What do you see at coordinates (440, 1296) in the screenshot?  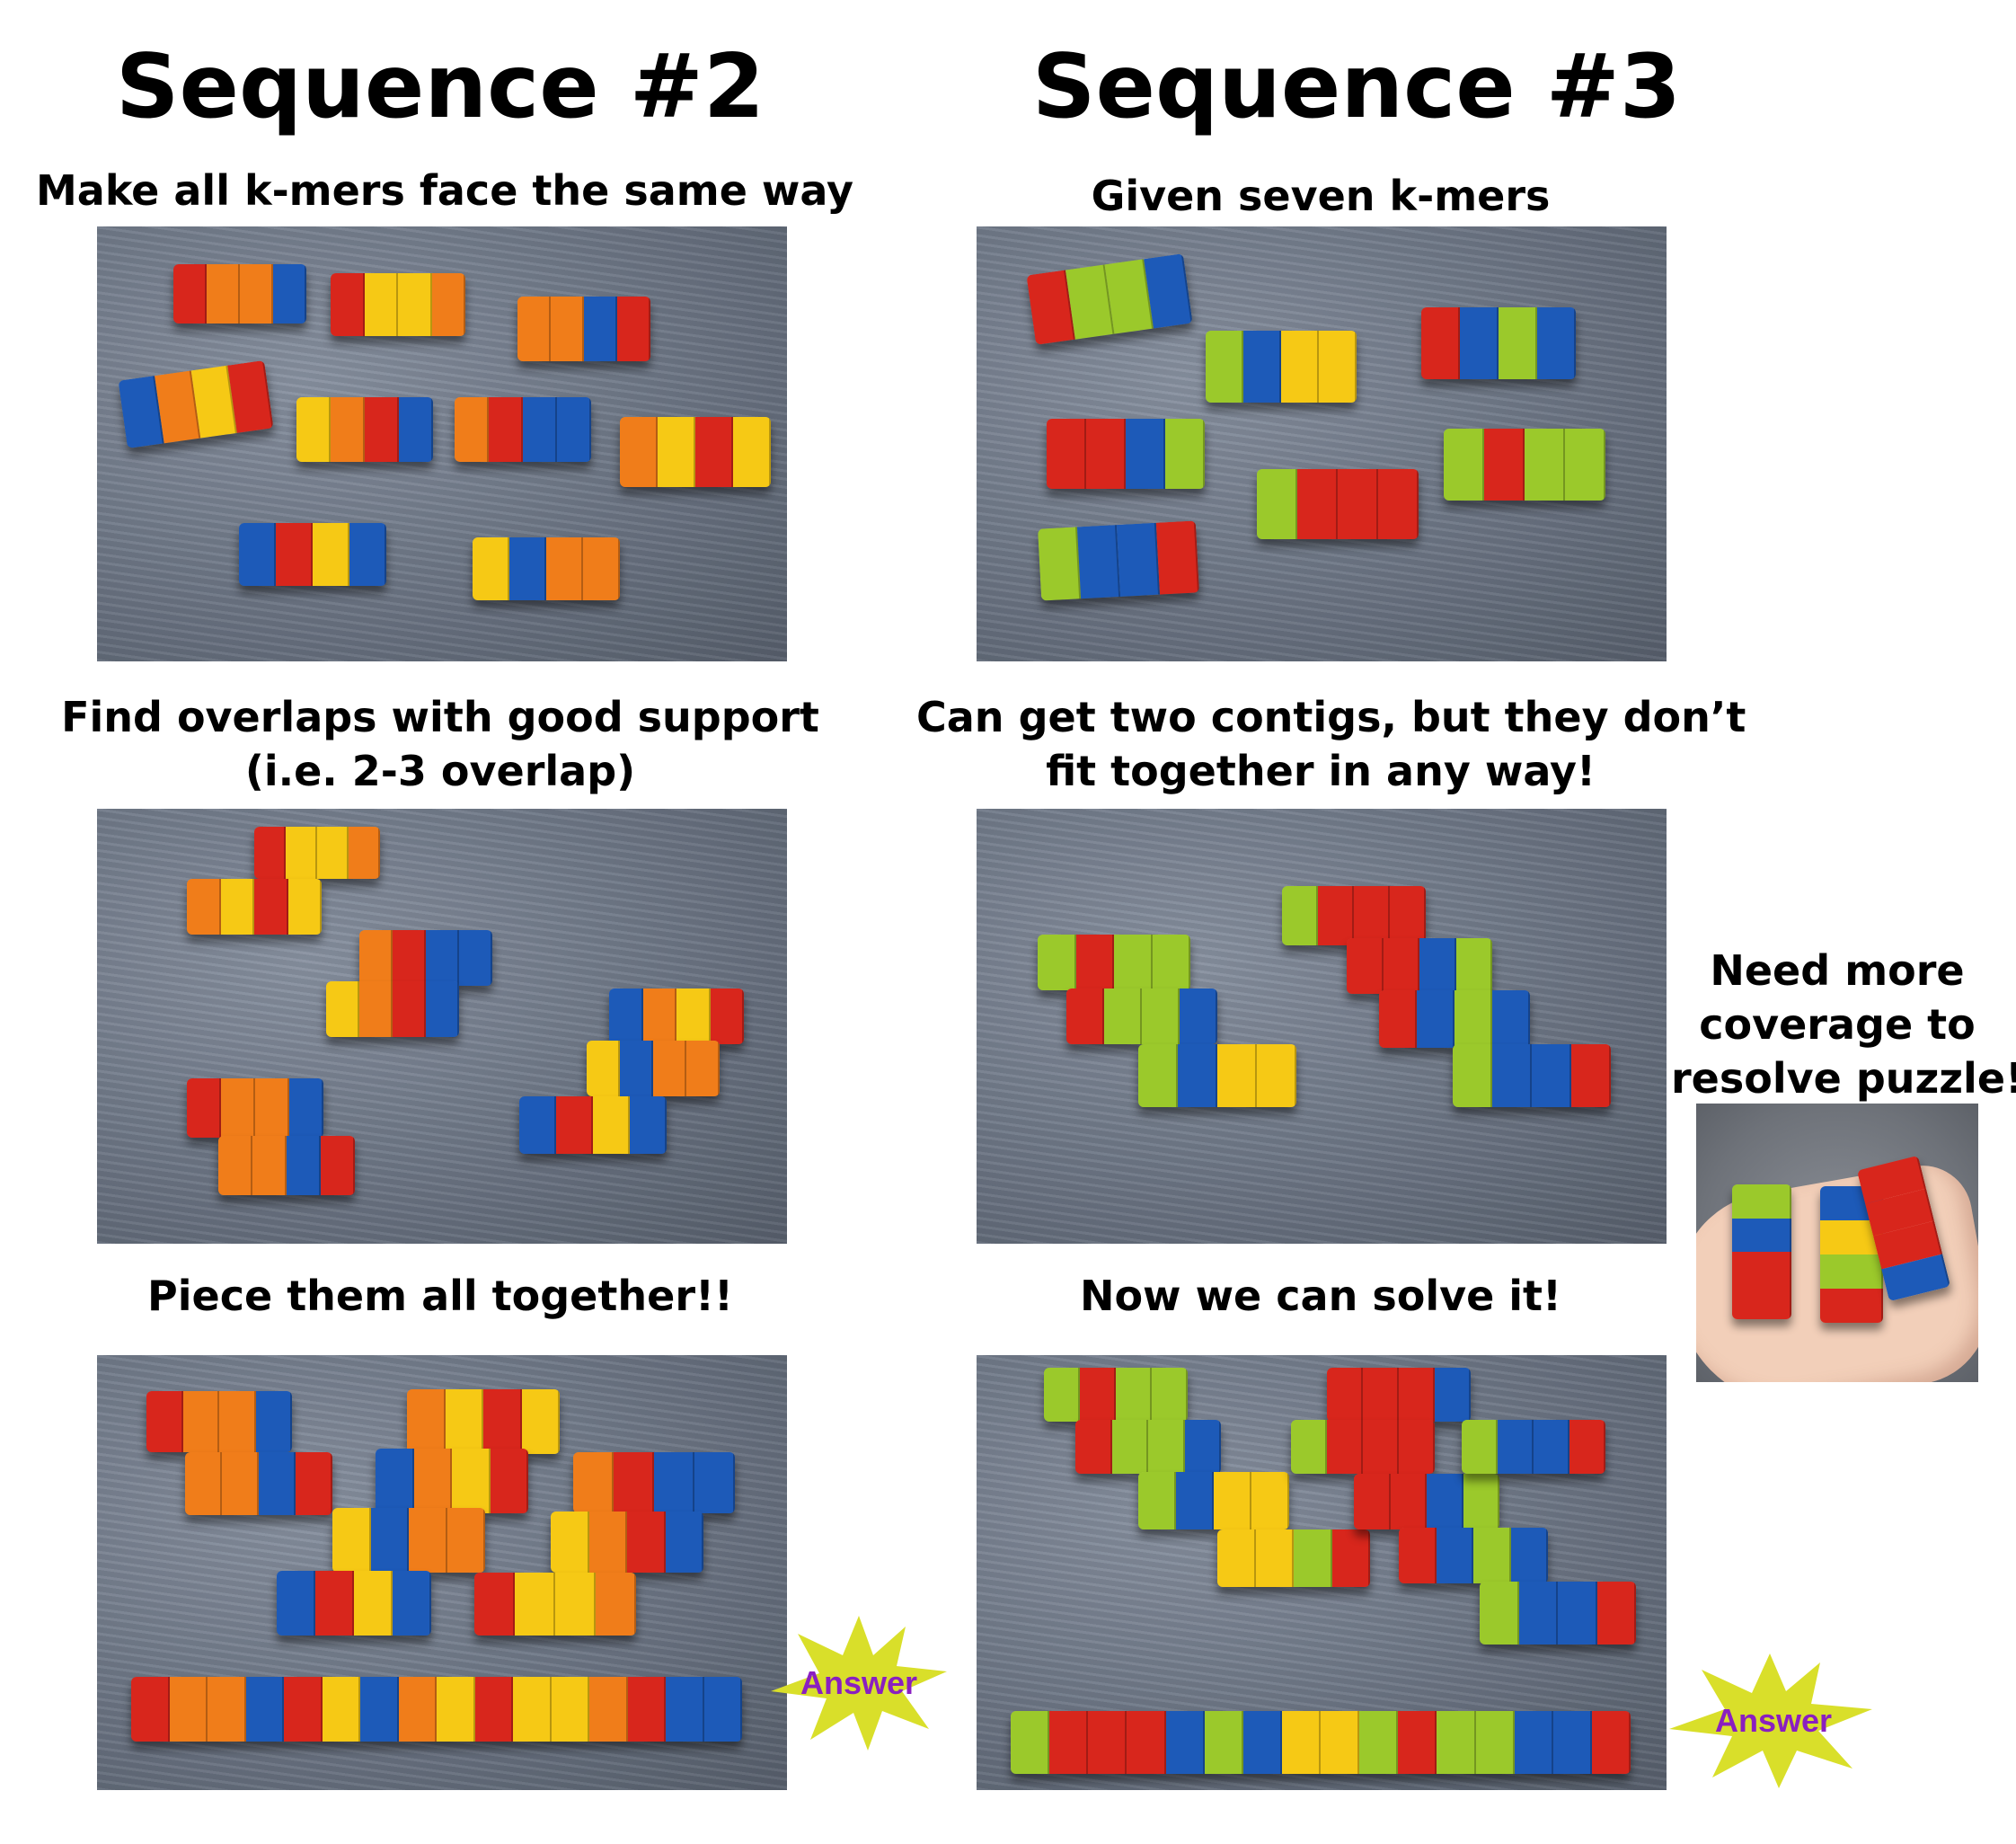 I see `seq2-caption-4: Piece them all together!!` at bounding box center [440, 1296].